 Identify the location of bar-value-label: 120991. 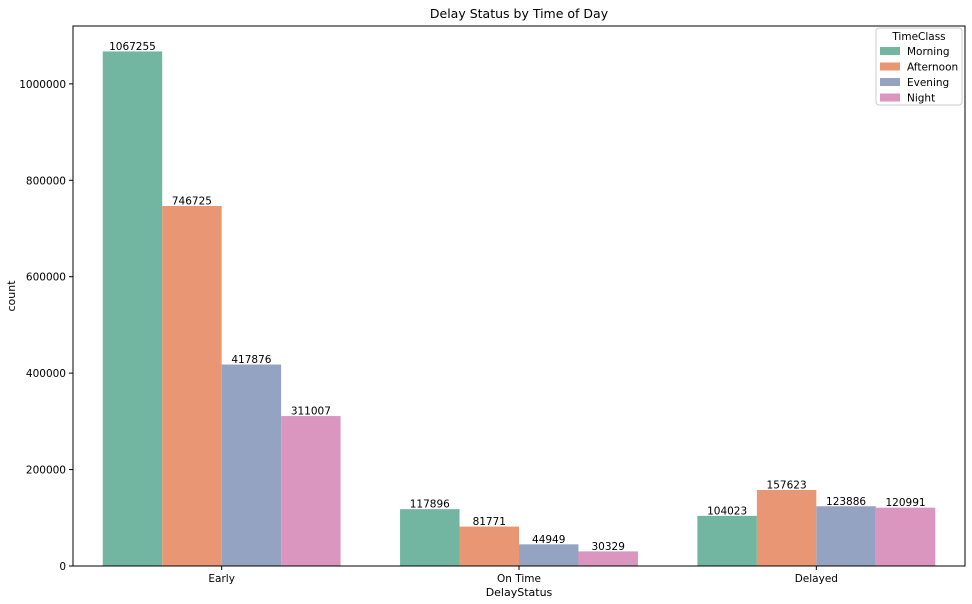
(905, 503).